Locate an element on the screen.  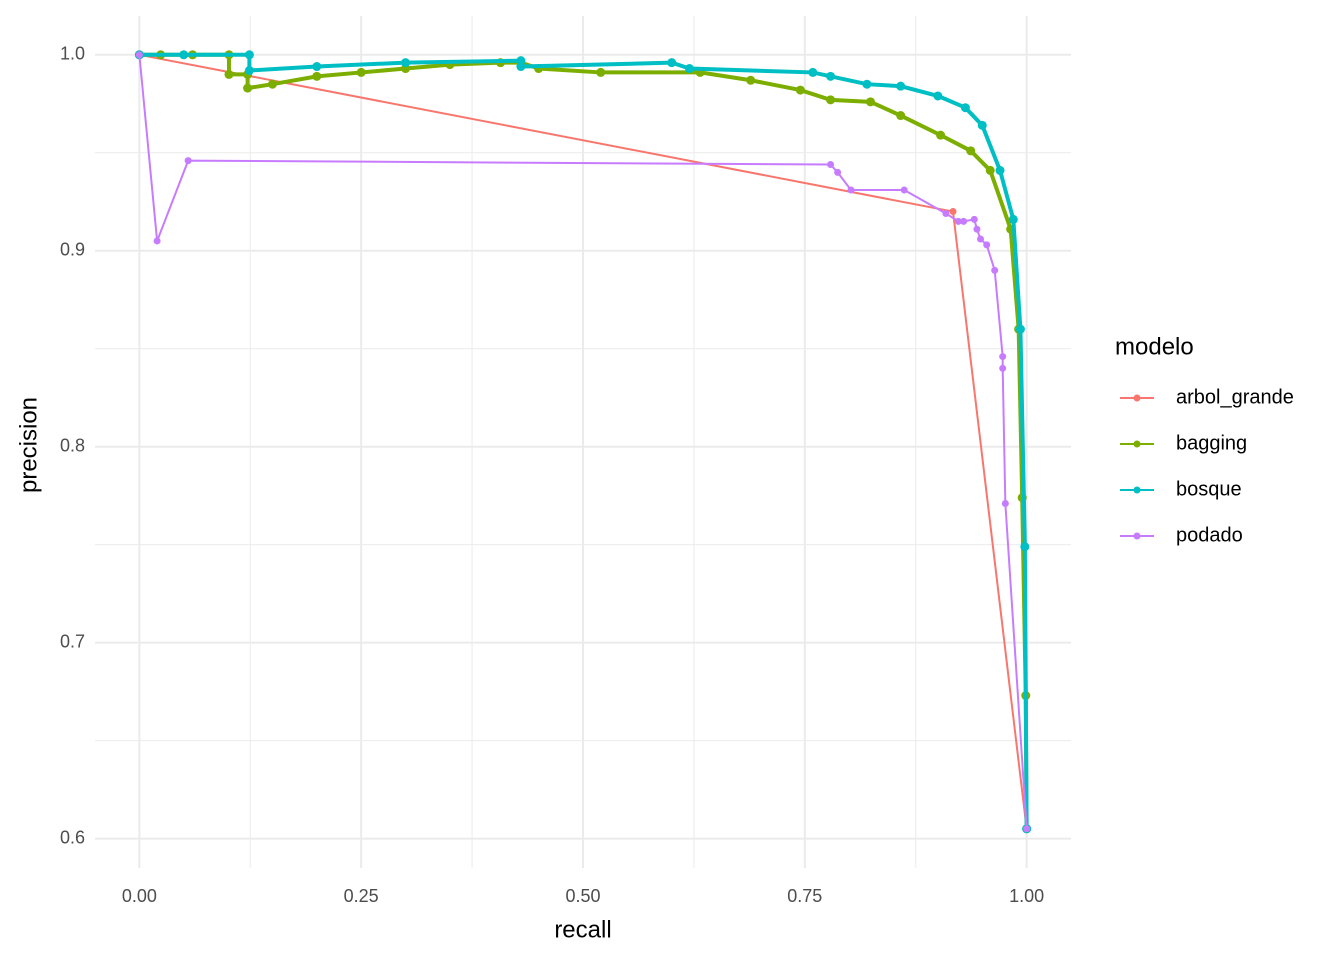
x-tick-label: 0.75 is located at coordinates (804, 896).